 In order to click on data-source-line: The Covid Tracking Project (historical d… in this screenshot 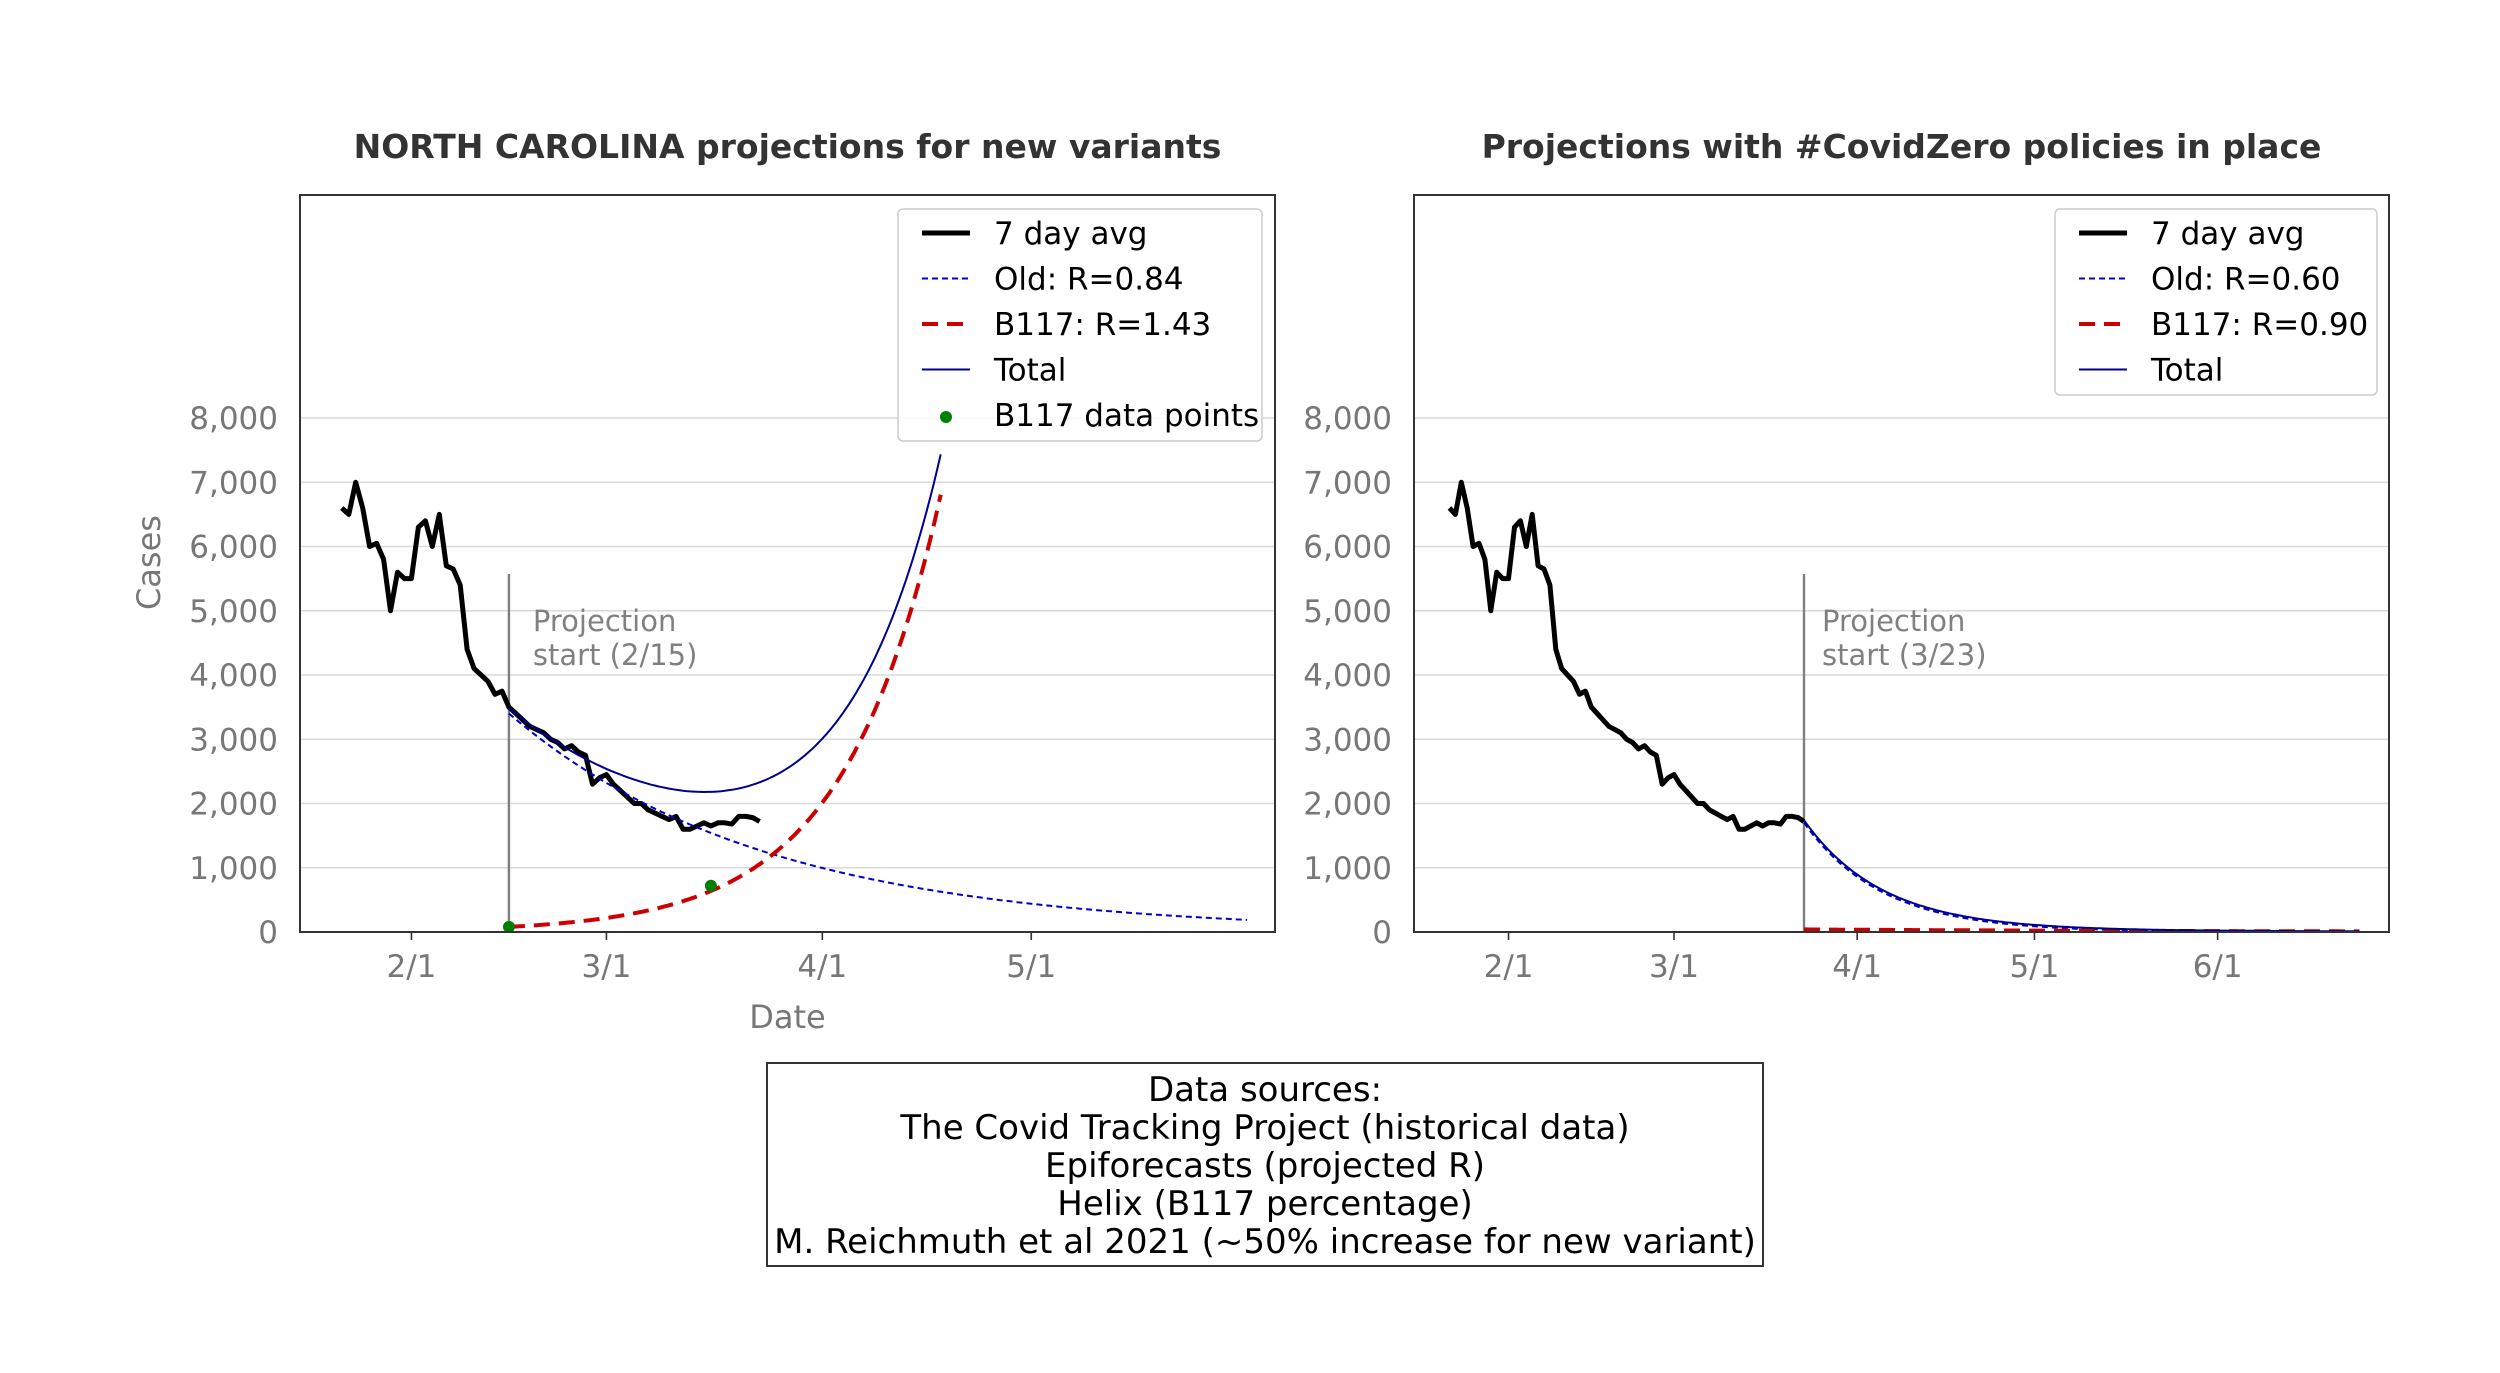, I will do `click(1264, 1128)`.